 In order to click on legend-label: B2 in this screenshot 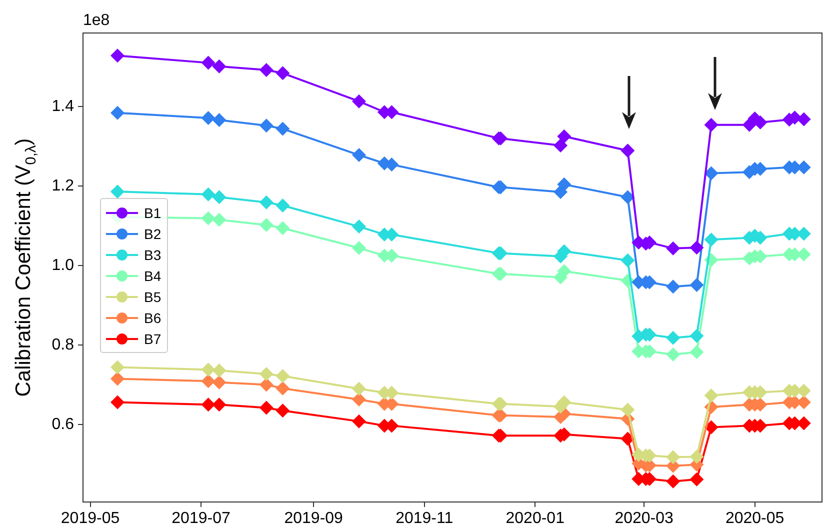, I will do `click(153, 234)`.